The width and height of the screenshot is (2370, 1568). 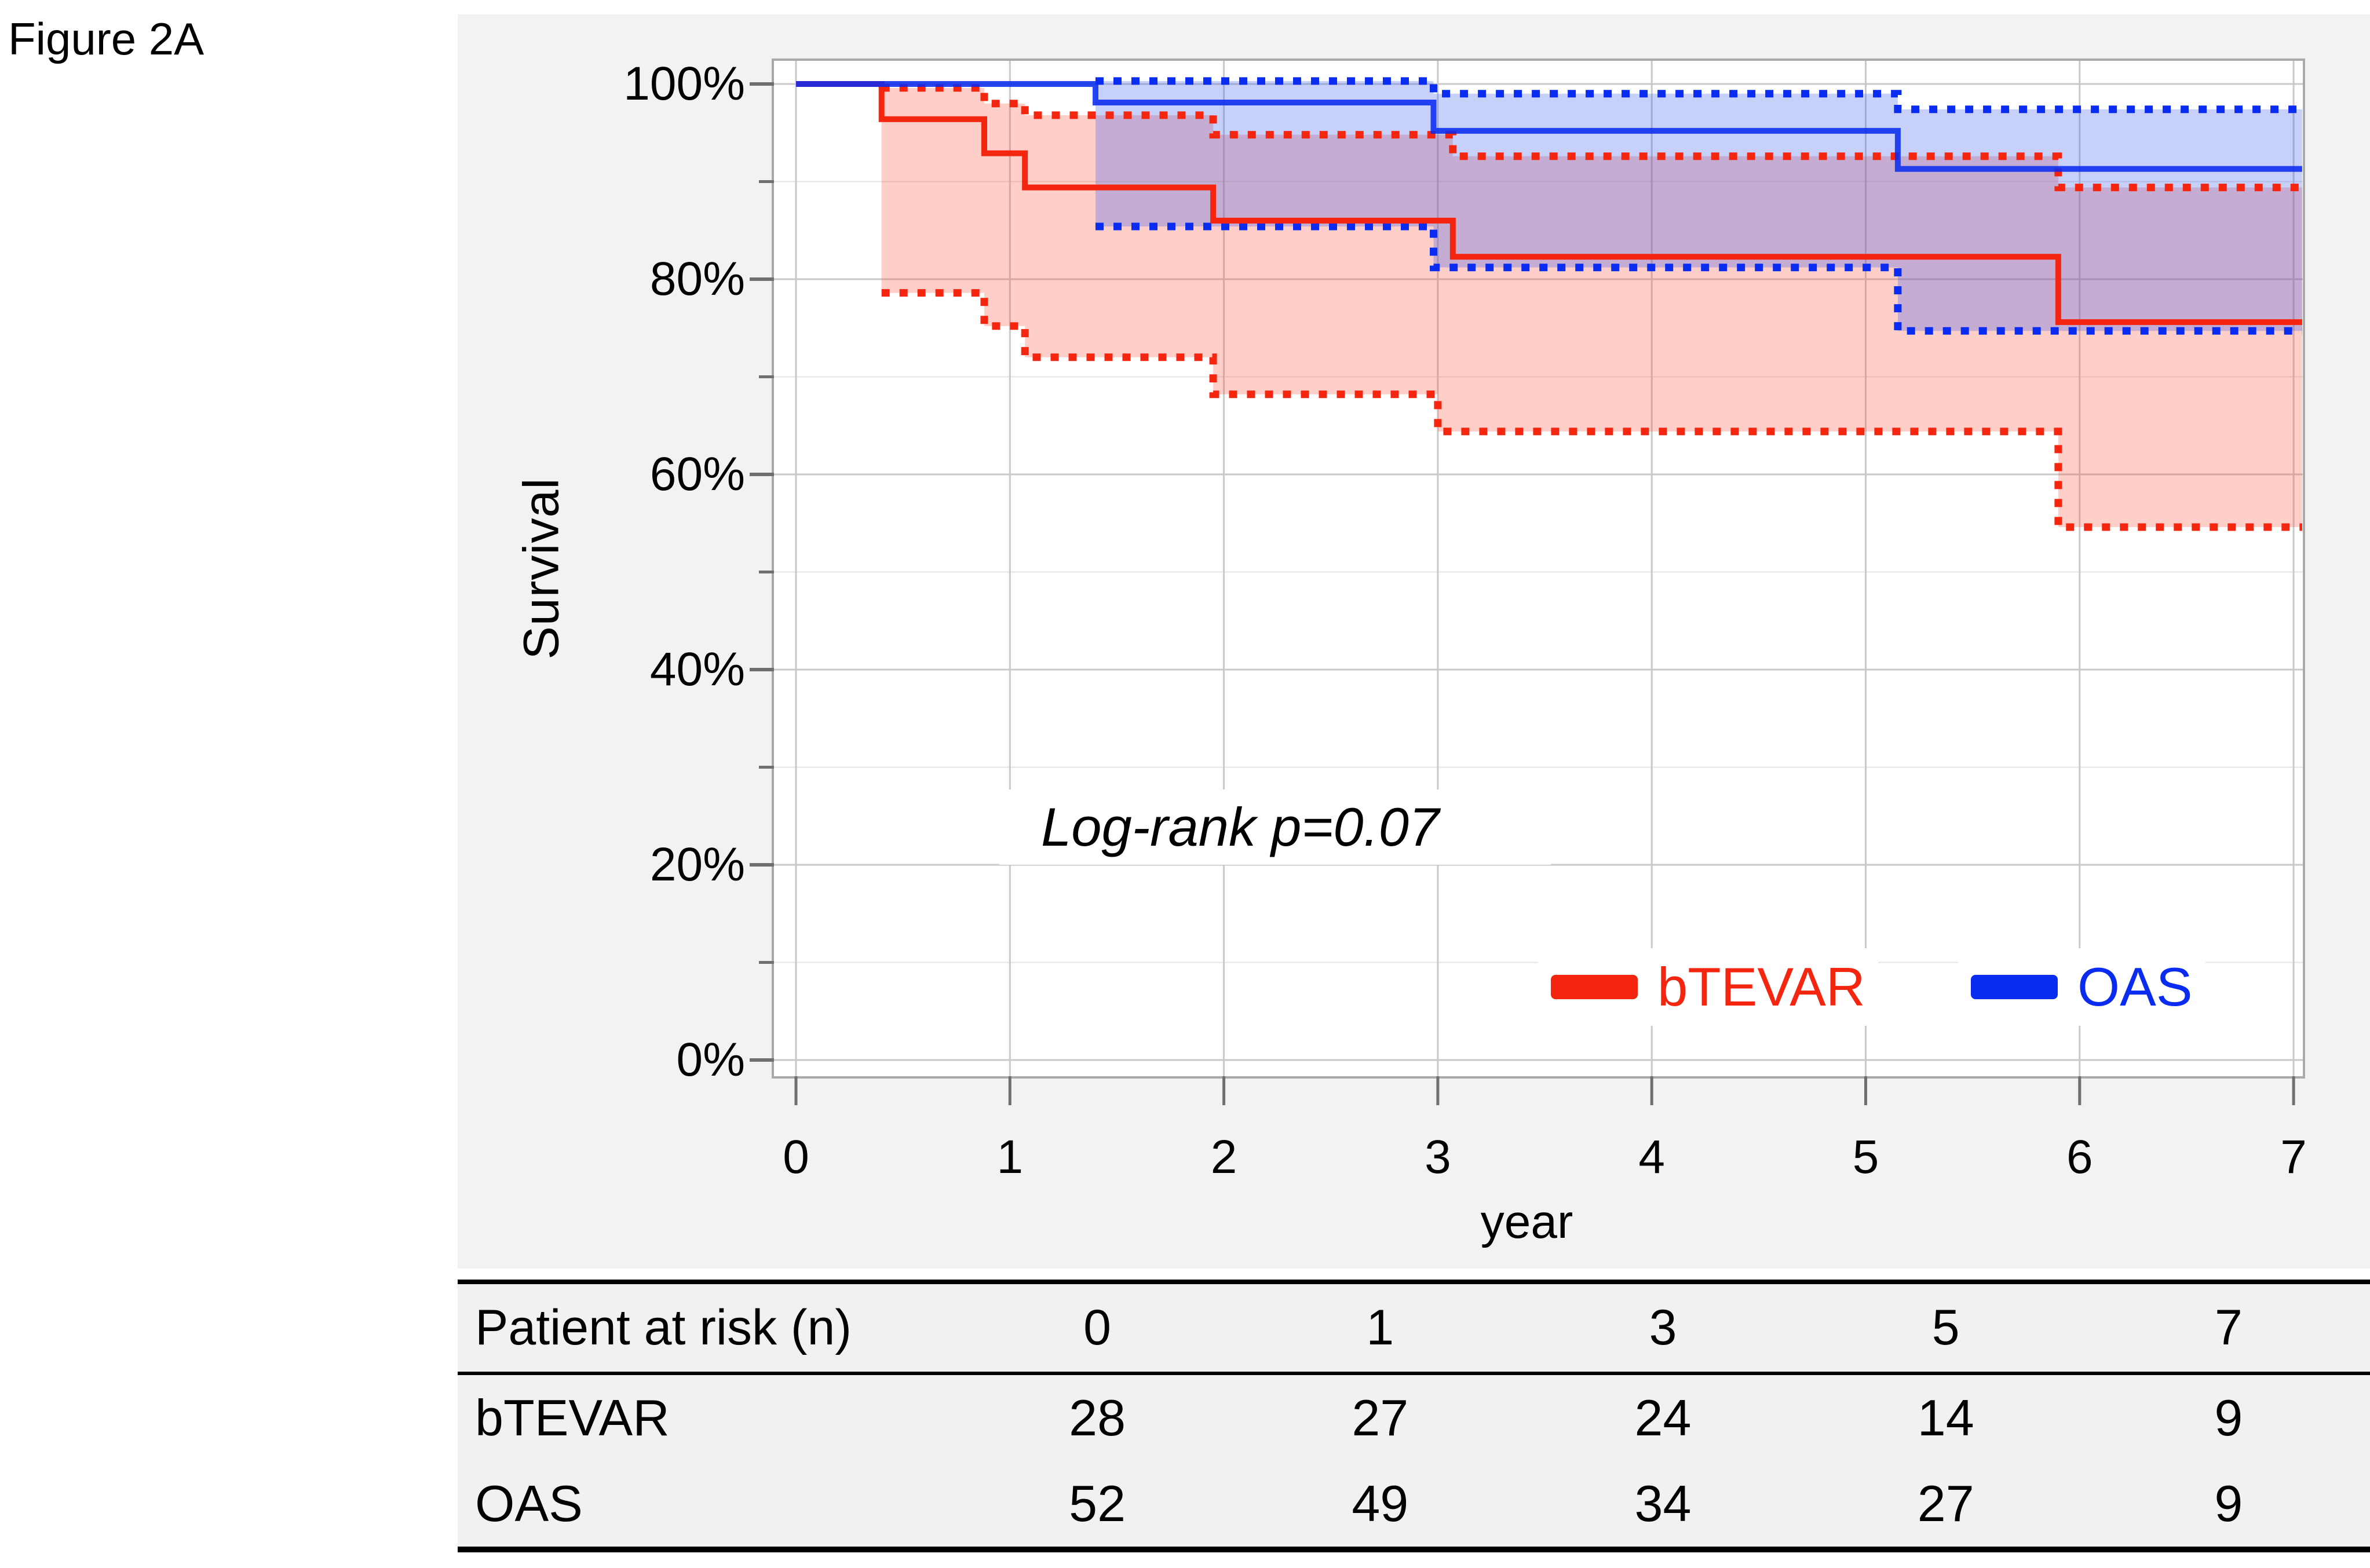 I want to click on ci-upper-bTEVAR, so click(x=1591, y=138).